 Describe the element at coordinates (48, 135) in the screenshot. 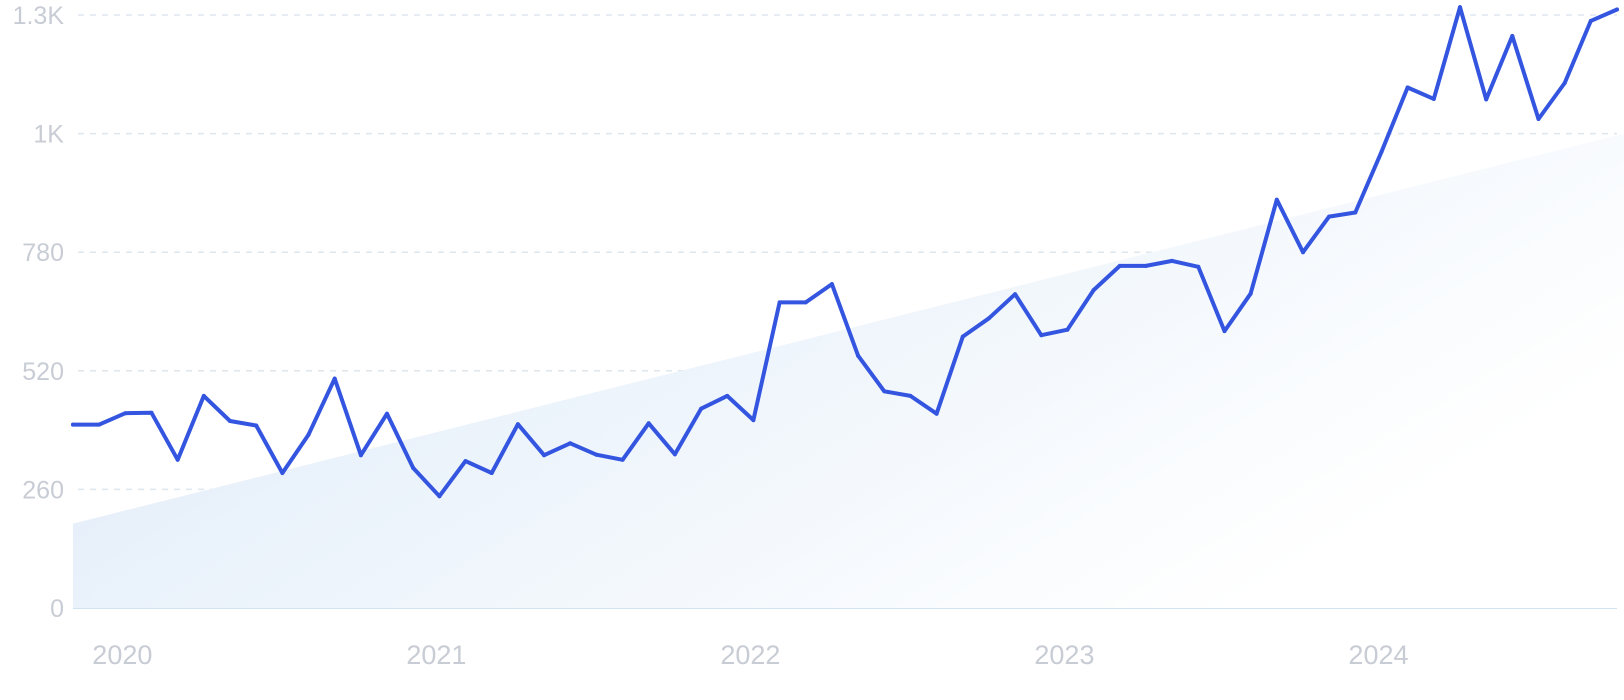

I see `y-tick-label: 1K` at that location.